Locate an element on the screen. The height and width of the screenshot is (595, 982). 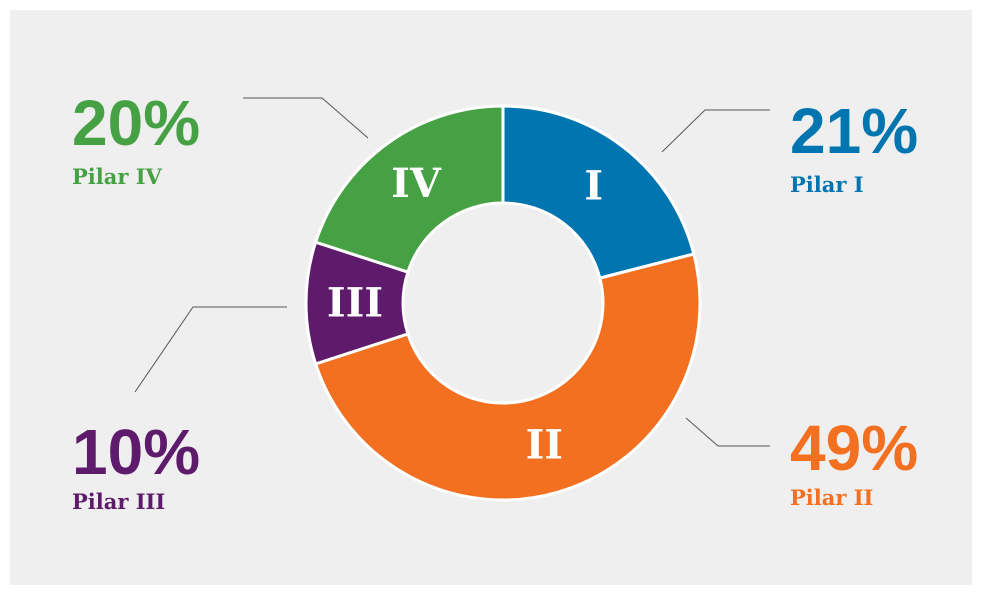
segment-label: IV is located at coordinates (416, 183).